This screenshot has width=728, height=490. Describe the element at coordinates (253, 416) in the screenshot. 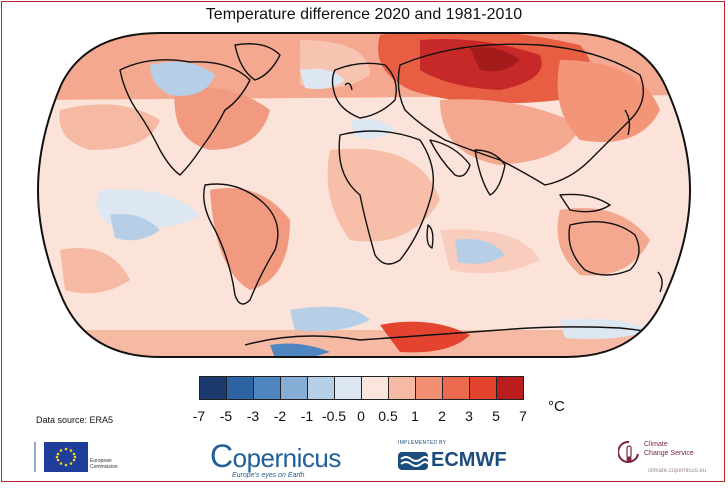

I see `colorbar-tick-label: -3` at that location.